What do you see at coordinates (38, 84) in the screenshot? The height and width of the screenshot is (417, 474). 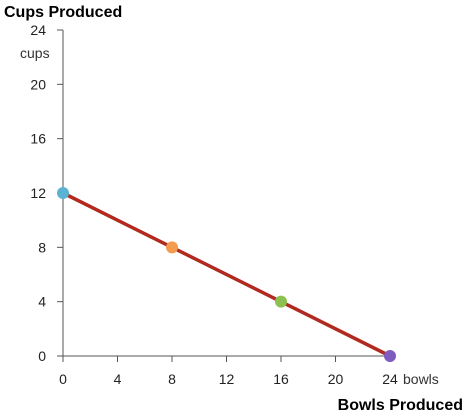 I see `y-tick-label: 20` at bounding box center [38, 84].